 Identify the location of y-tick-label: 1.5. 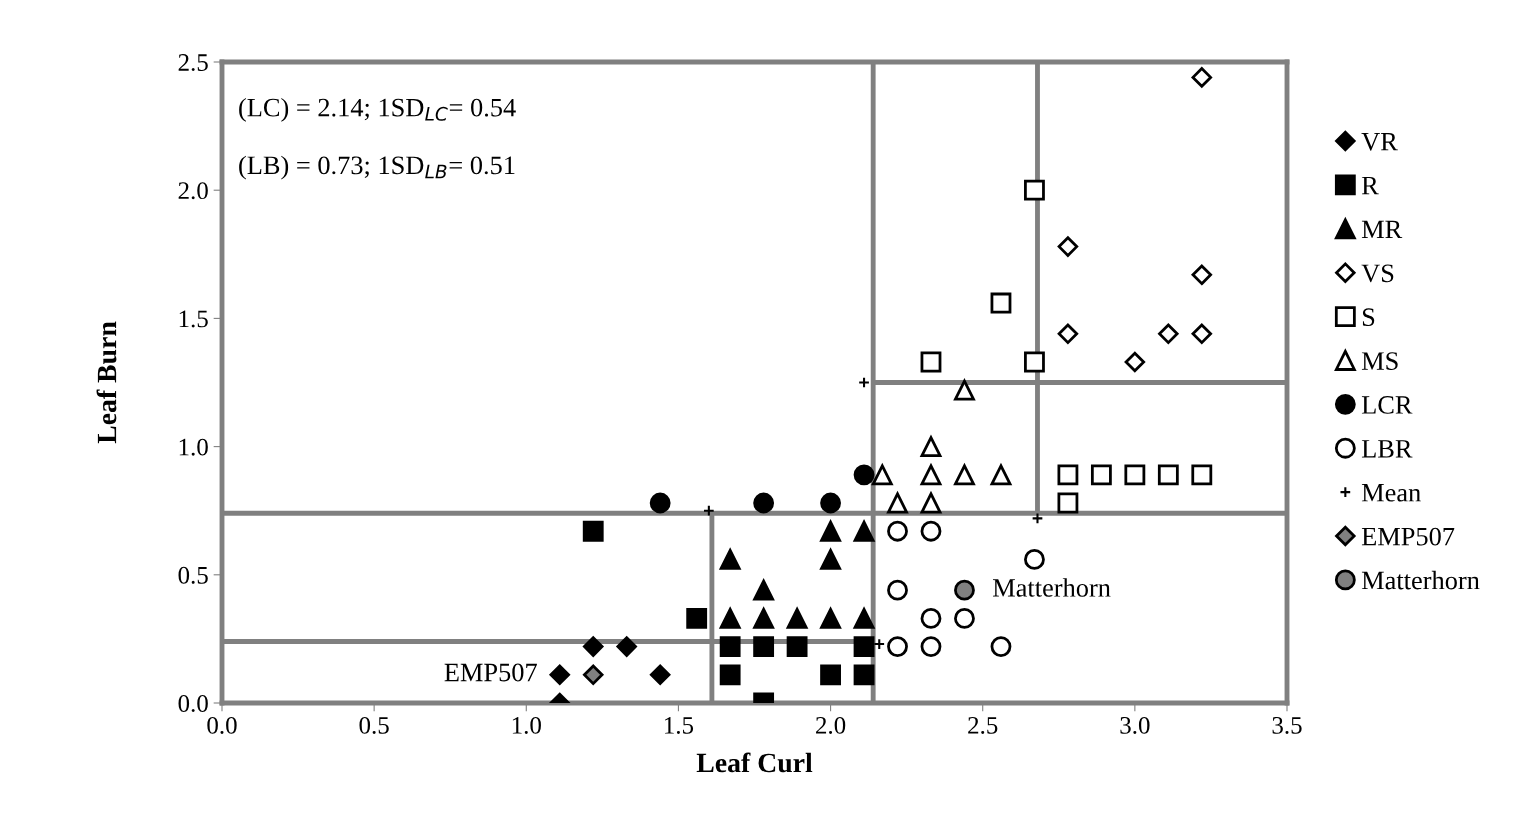
(193, 319).